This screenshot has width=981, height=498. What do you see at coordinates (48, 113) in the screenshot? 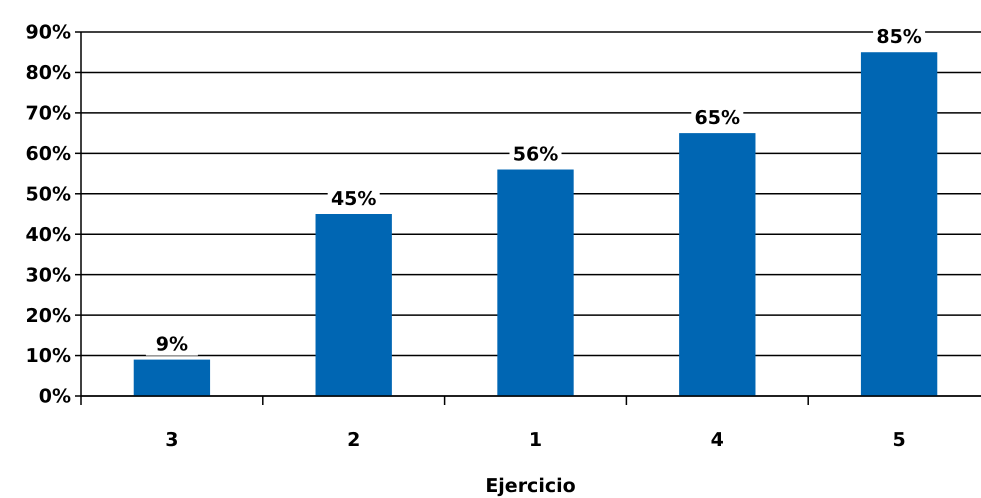
I see `y-tick-label: 70%` at bounding box center [48, 113].